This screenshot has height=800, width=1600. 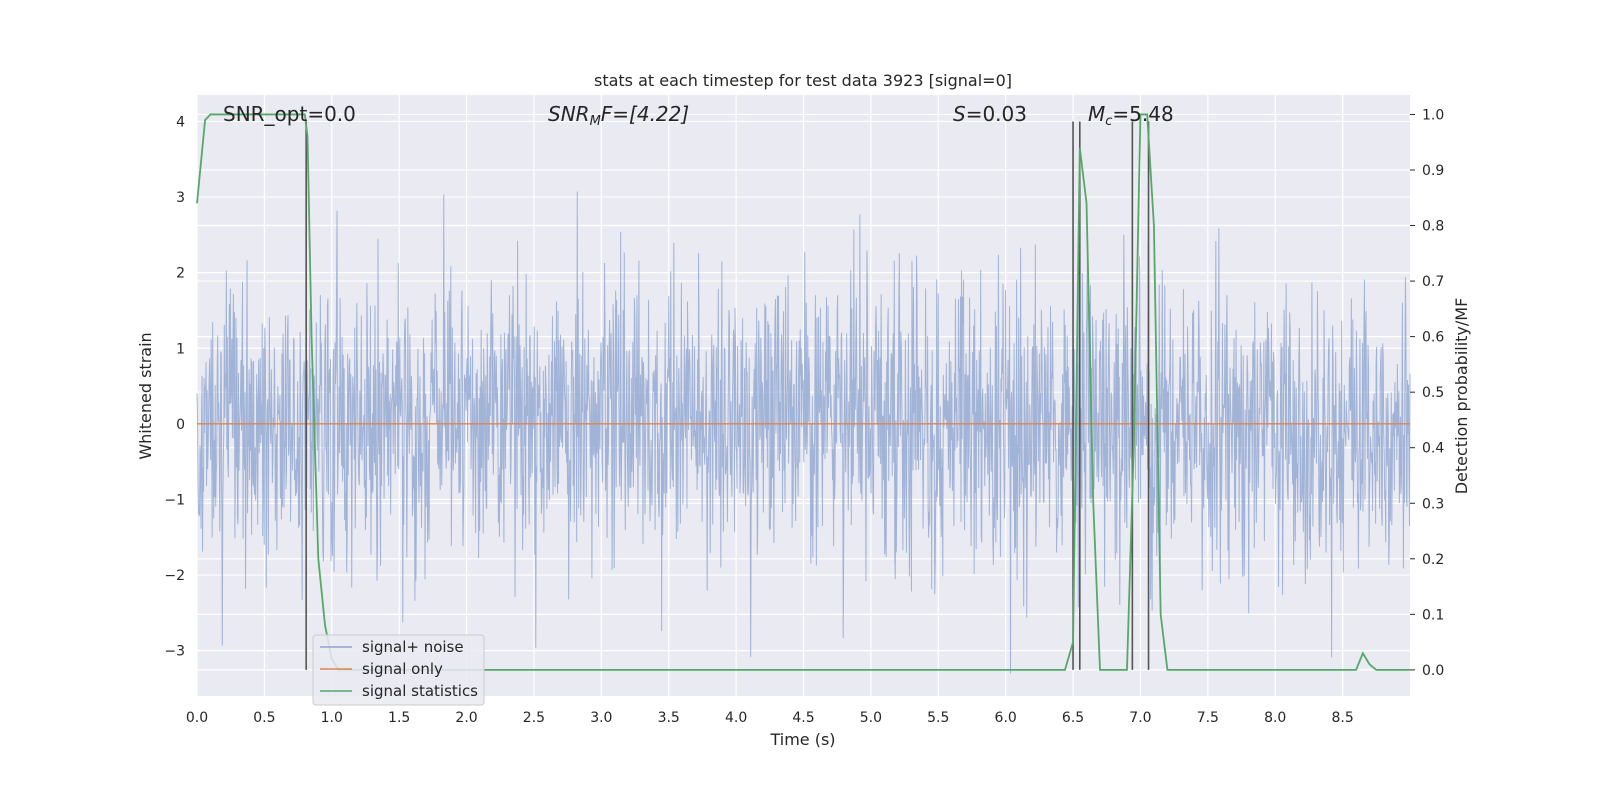 What do you see at coordinates (1433, 338) in the screenshot?
I see `y-tick-label-right: 0.6` at bounding box center [1433, 338].